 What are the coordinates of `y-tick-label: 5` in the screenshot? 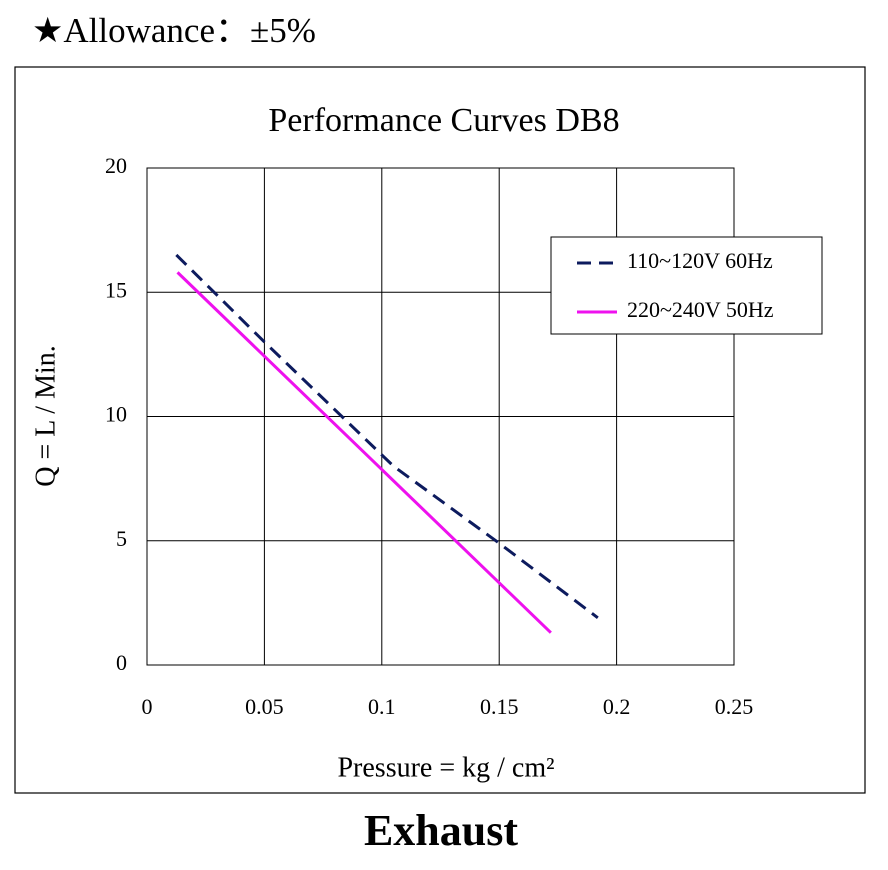 It's located at (121, 538).